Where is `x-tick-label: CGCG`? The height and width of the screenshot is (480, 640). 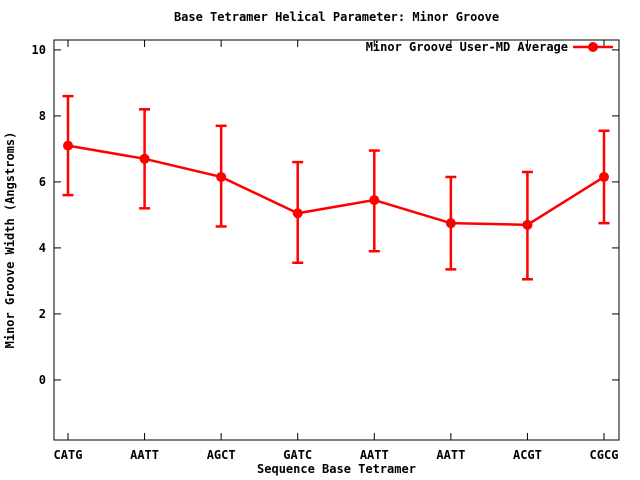
x-tick-label: CGCG is located at coordinates (604, 455).